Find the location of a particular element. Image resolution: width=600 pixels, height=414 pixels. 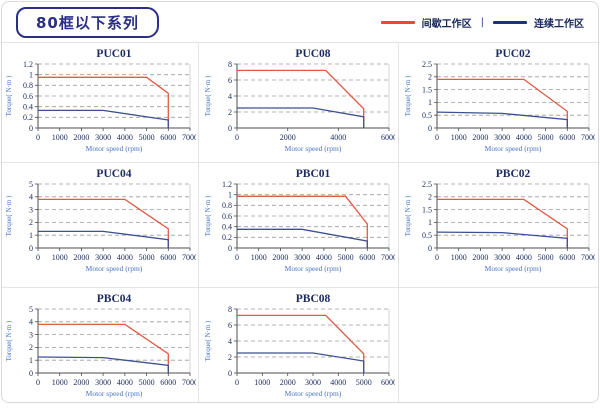

legend-label-continuous: 连续工作区 is located at coordinates (559, 24).